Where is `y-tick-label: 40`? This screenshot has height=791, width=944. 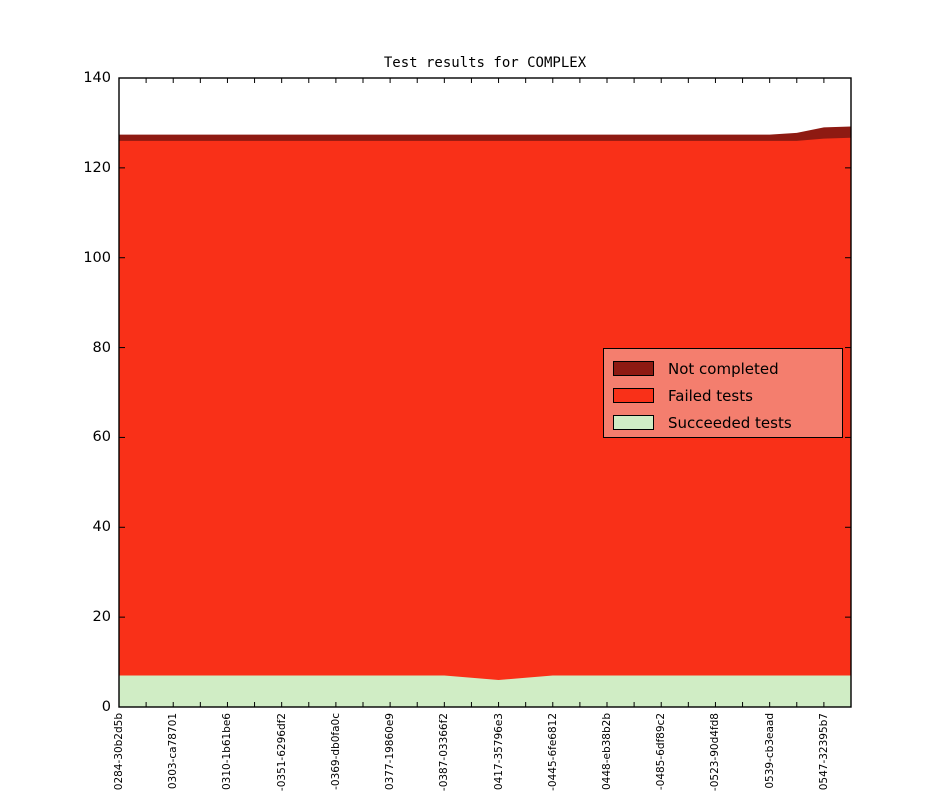 y-tick-label: 40 is located at coordinates (101, 527).